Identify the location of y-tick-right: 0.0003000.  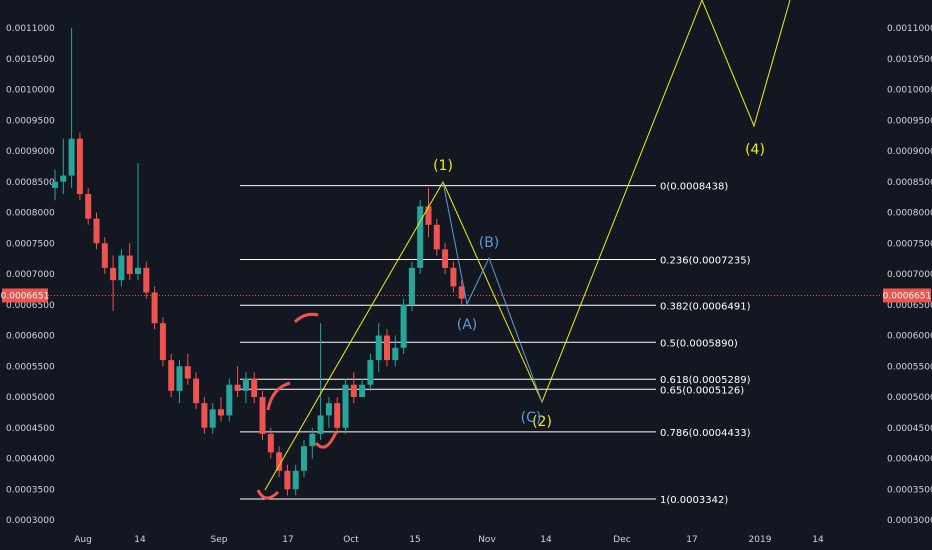
(909, 521).